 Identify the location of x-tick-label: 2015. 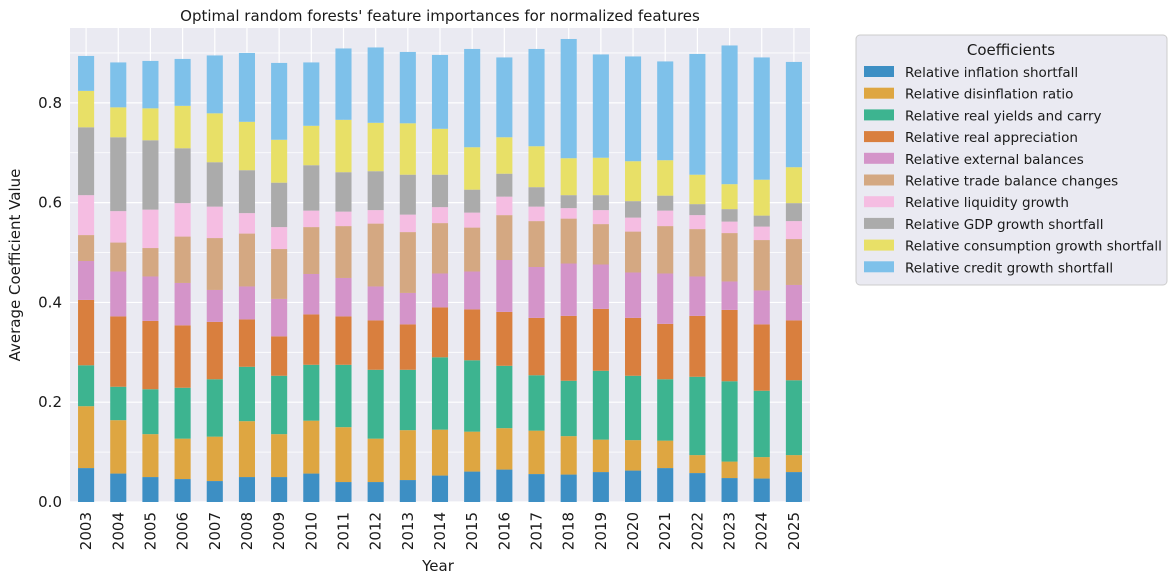
(472, 531).